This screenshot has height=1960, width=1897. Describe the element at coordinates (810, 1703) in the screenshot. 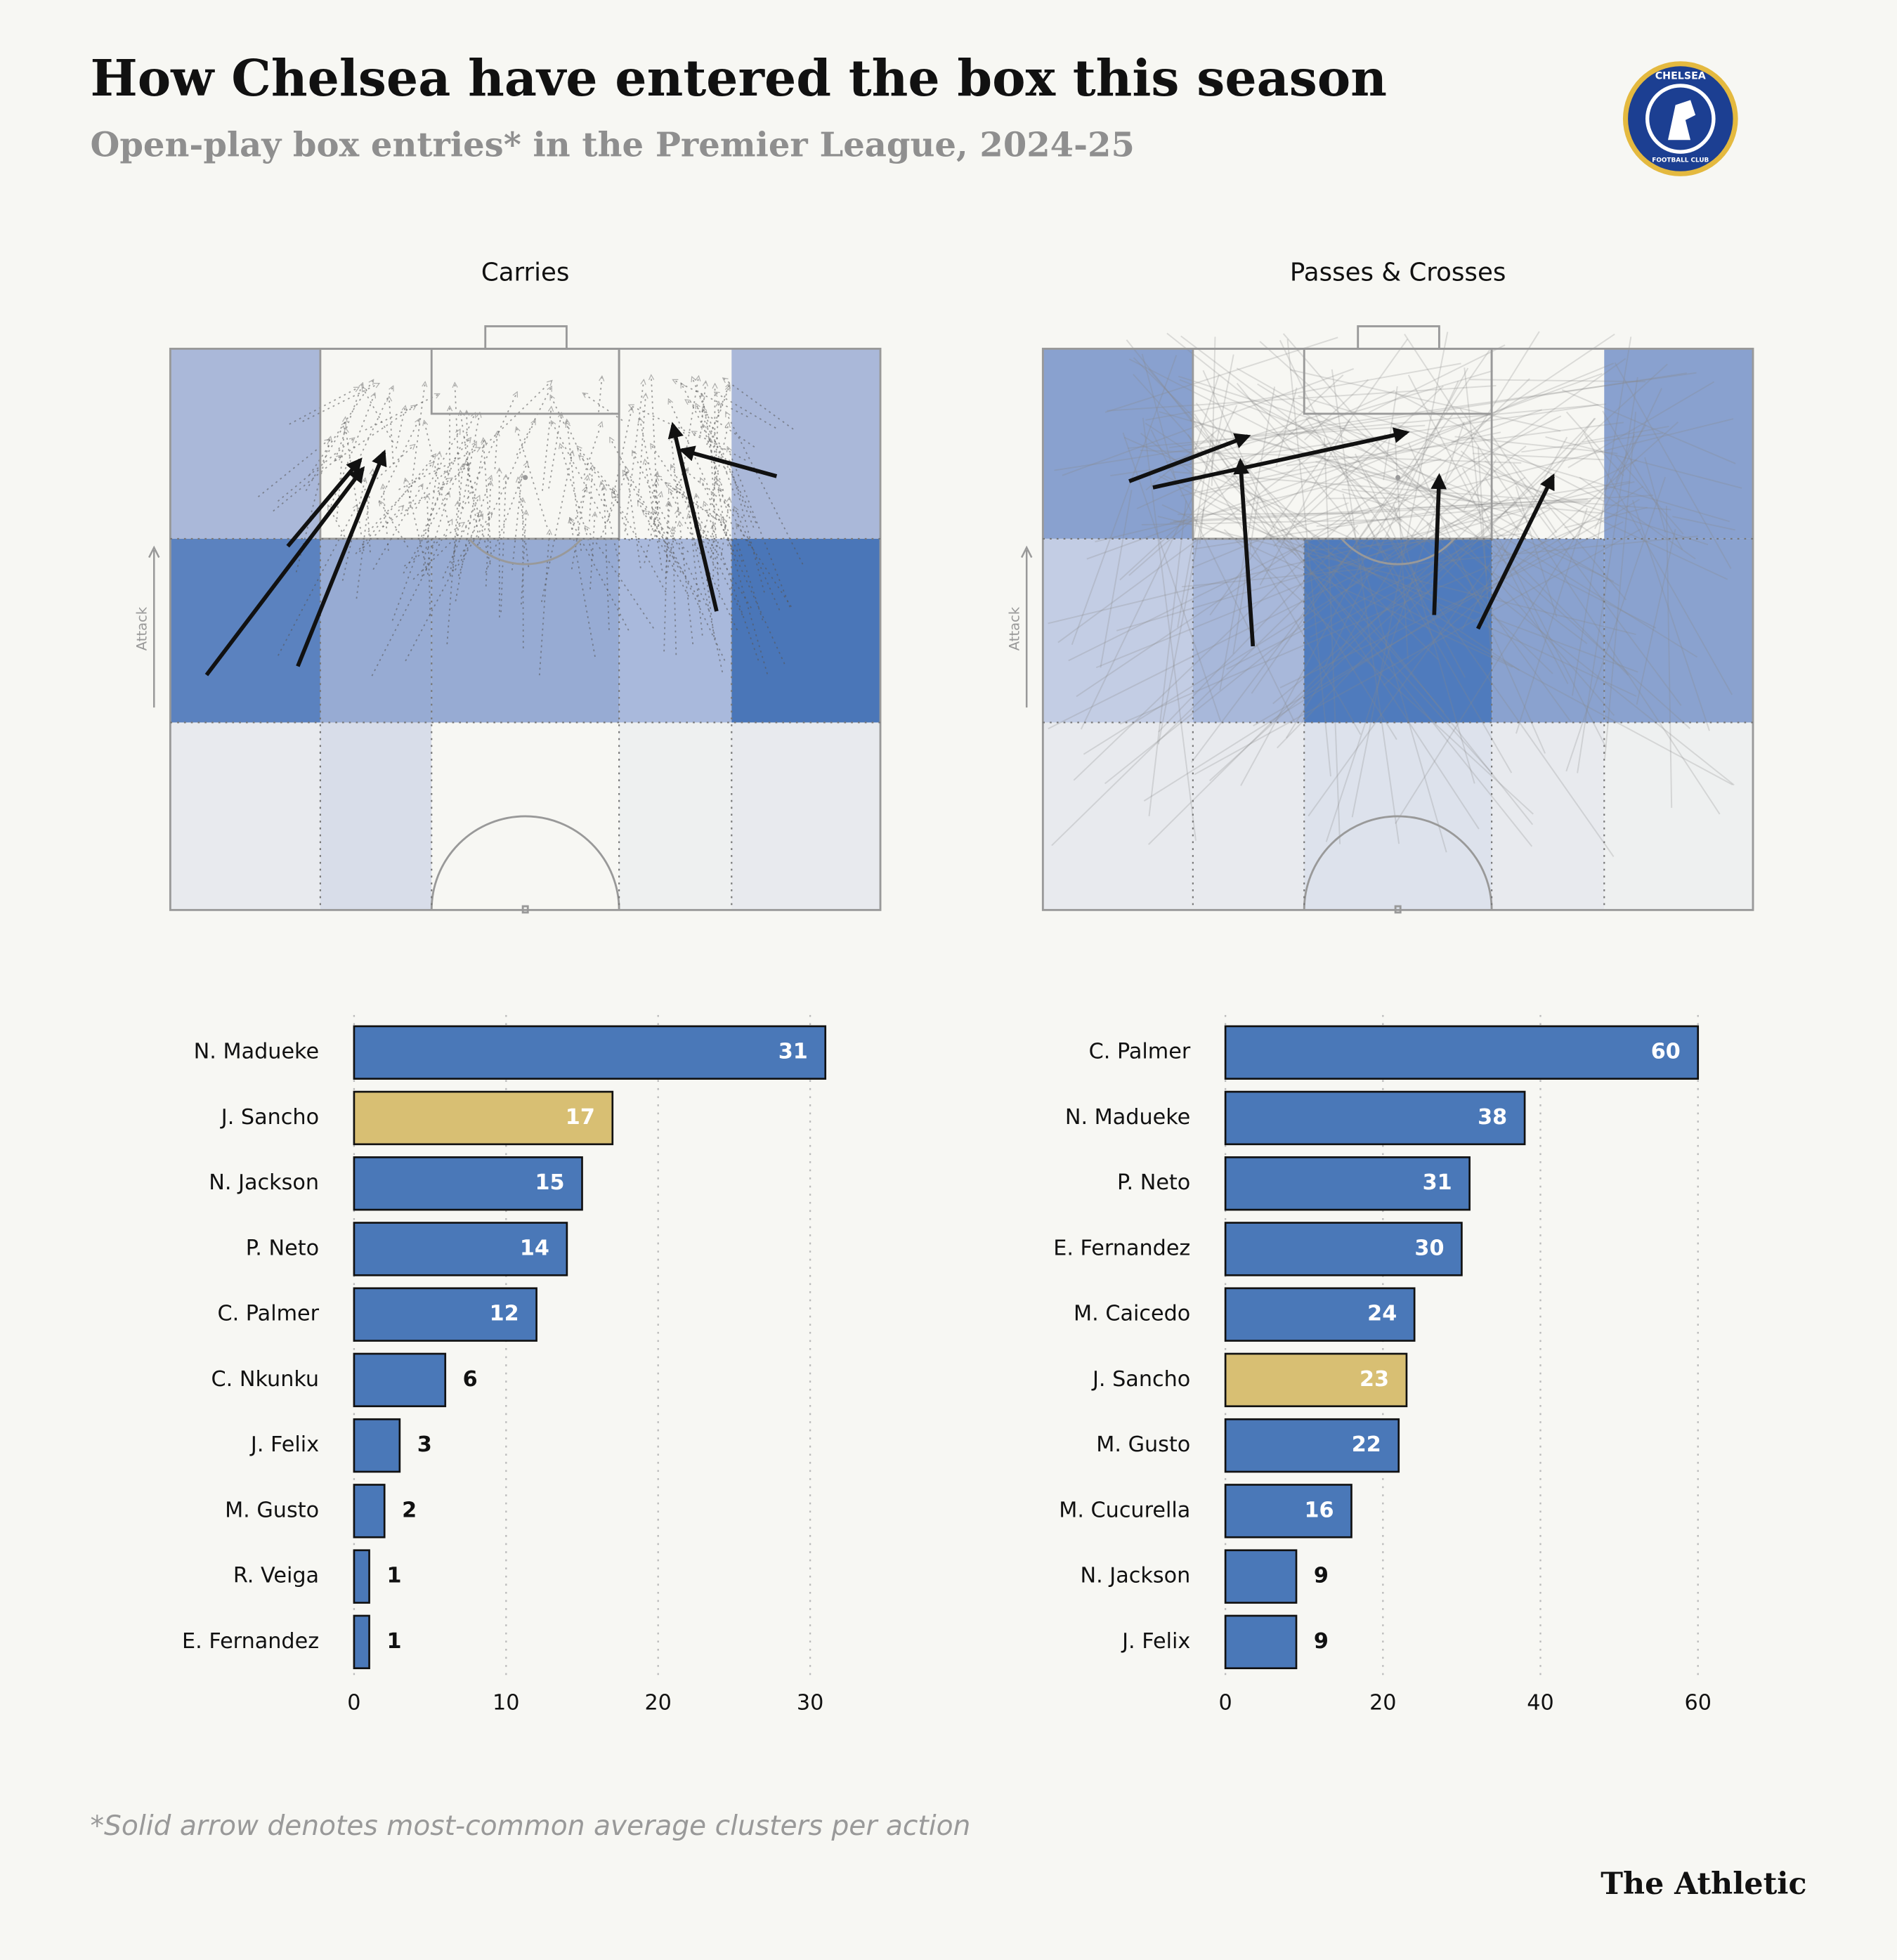

I see `x-tick-label: 30` at that location.